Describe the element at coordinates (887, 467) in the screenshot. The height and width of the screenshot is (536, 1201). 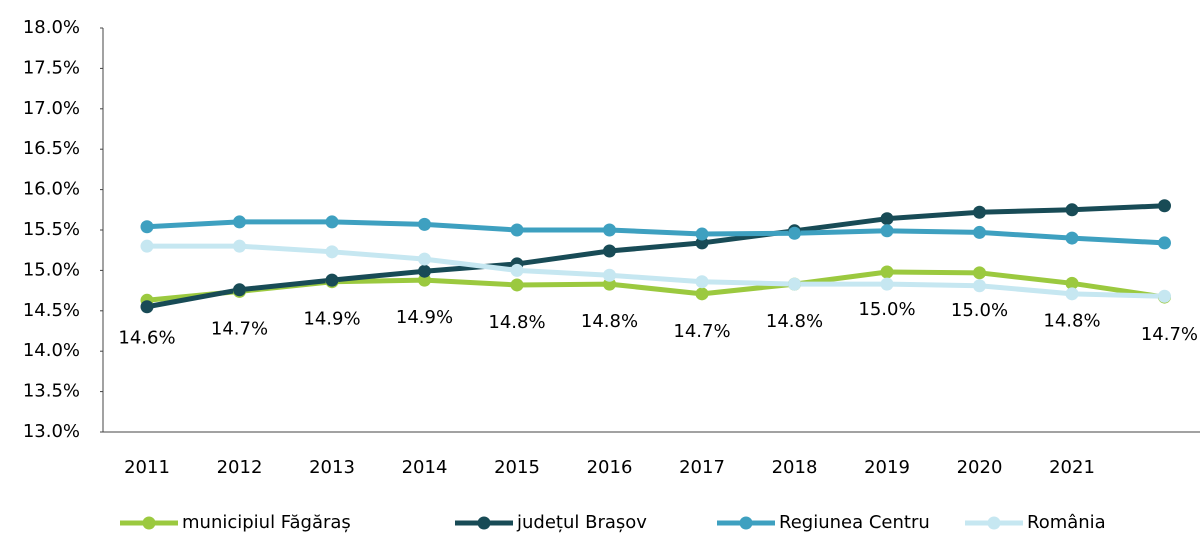
I see `x-tick-label: 2019` at that location.